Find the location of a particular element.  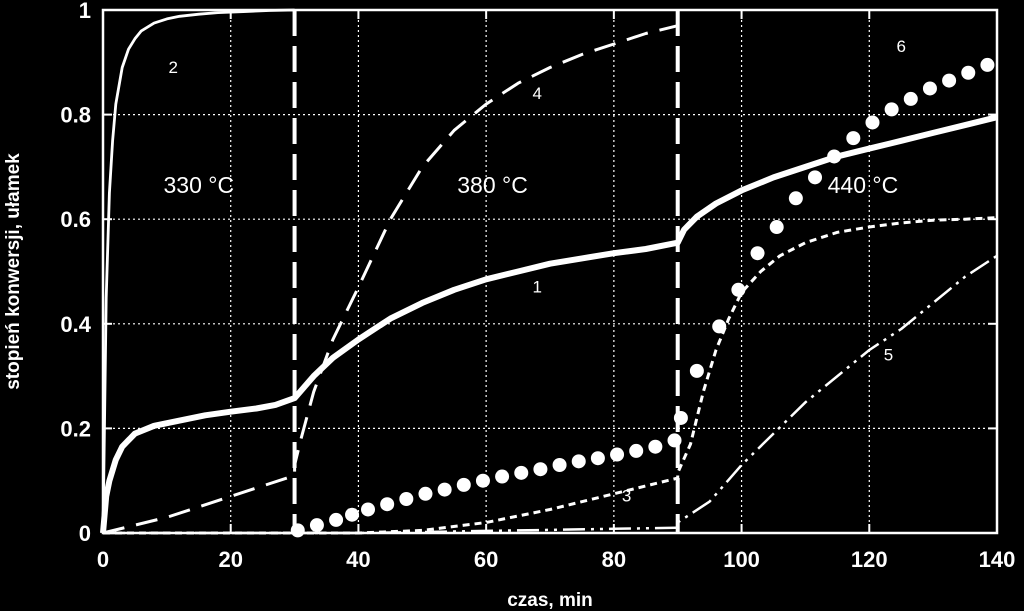

y-tick-label-0: 0 is located at coordinates (85, 533).